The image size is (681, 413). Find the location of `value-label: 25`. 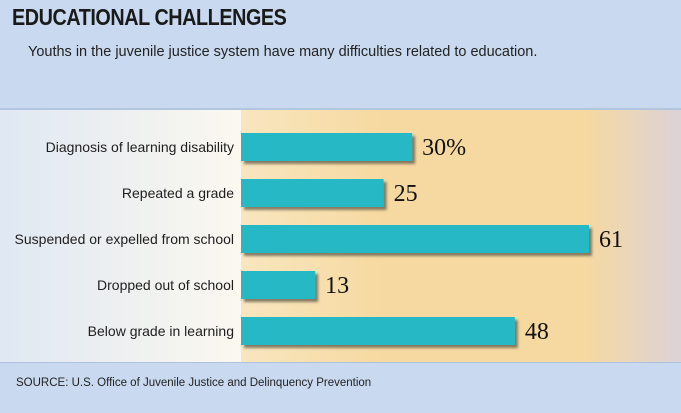

value-label: 25 is located at coordinates (406, 194).